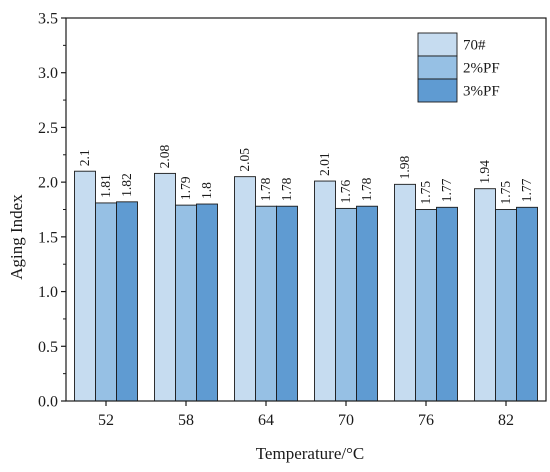  What do you see at coordinates (164, 157) in the screenshot?
I see `data-label: 2.08` at bounding box center [164, 157].